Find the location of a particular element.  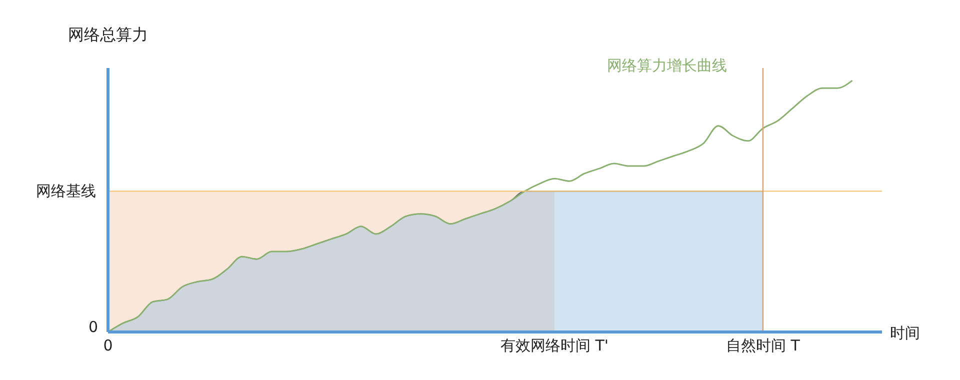

text: 0 is located at coordinates (93, 327).